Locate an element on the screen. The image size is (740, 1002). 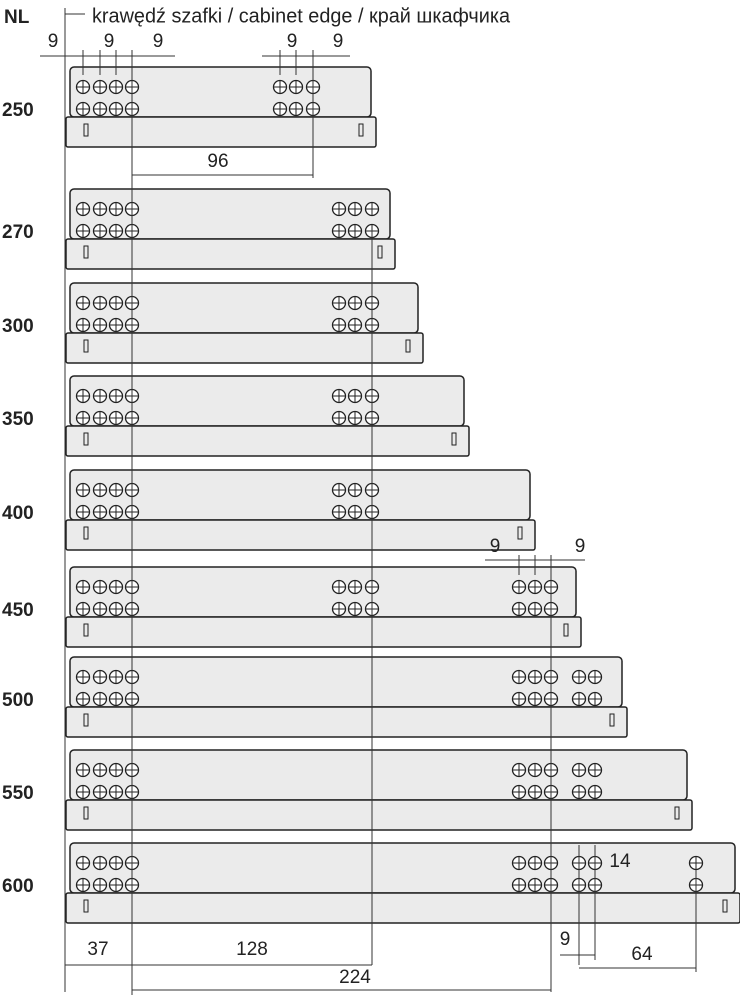
row-label: 350 is located at coordinates (18, 419).